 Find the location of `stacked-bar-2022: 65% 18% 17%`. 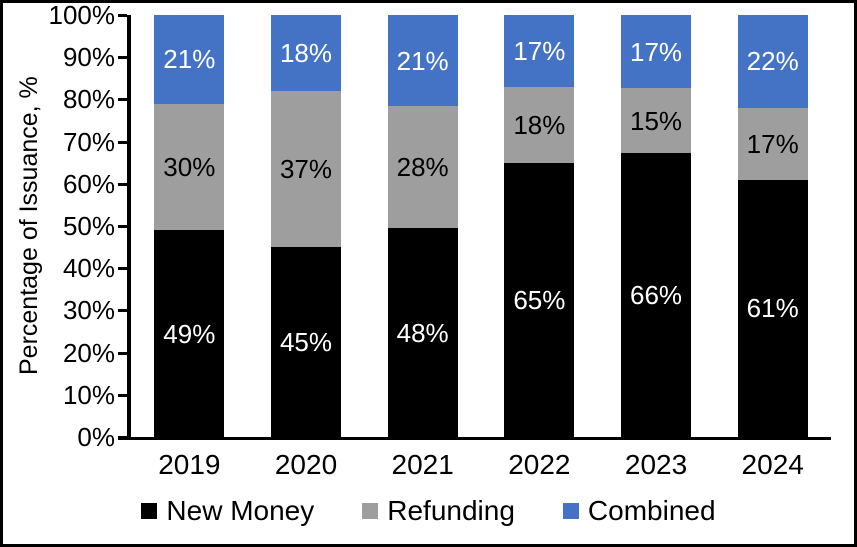

stacked-bar-2022: 65% 18% 17% is located at coordinates (539, 226).